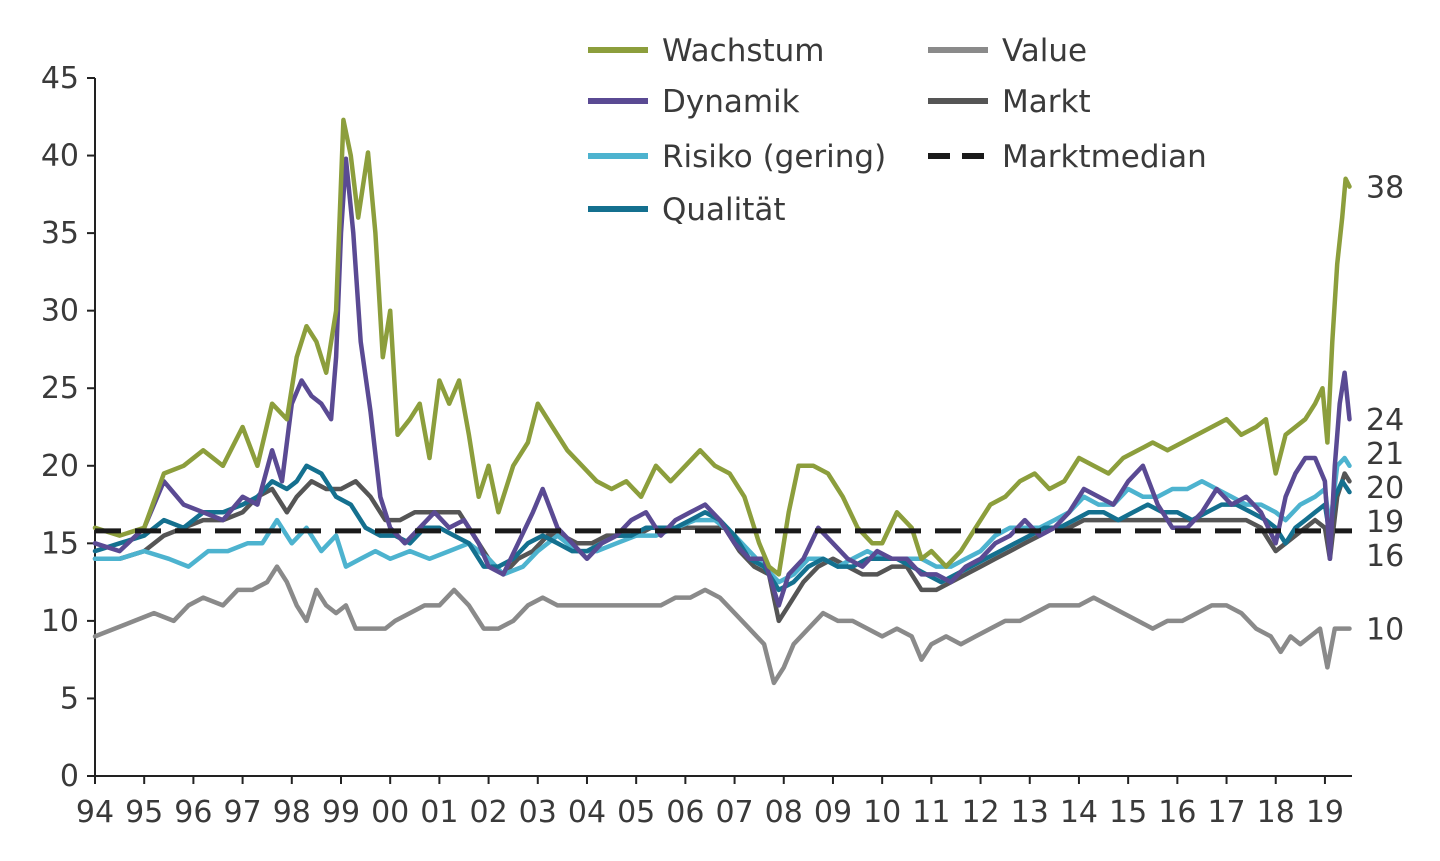 The height and width of the screenshot is (861, 1440). I want to click on end-label-dynamik: 24, so click(1385, 420).